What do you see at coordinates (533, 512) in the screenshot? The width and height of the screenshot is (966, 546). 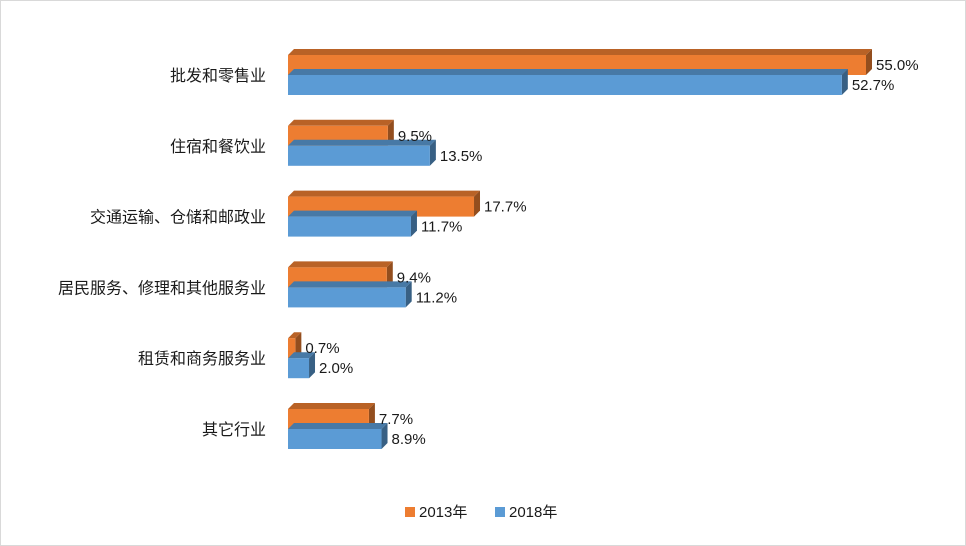 I see `legend-label: 2018年` at bounding box center [533, 512].